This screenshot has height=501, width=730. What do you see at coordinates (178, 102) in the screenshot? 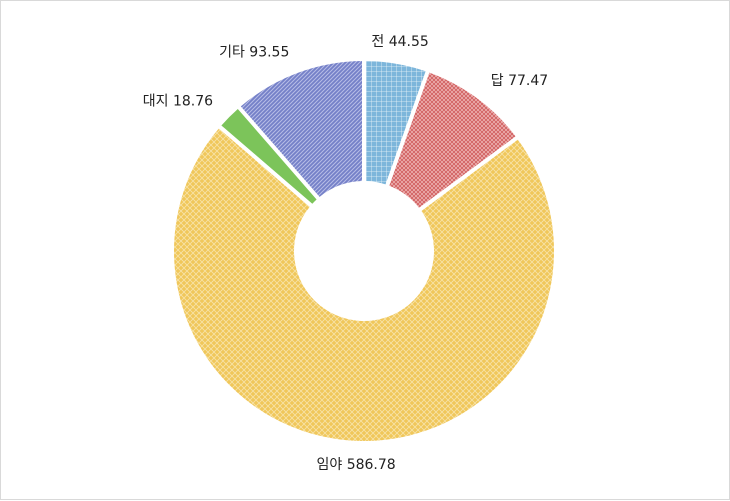
I see `slice-label-3: 대지 18.76` at bounding box center [178, 102].